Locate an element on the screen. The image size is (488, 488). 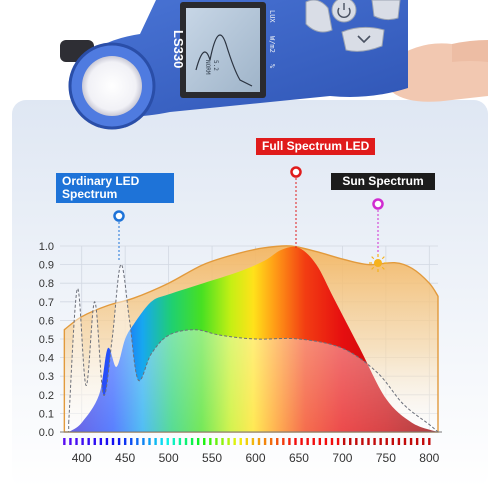
sun-marker is located at coordinates (378, 204).